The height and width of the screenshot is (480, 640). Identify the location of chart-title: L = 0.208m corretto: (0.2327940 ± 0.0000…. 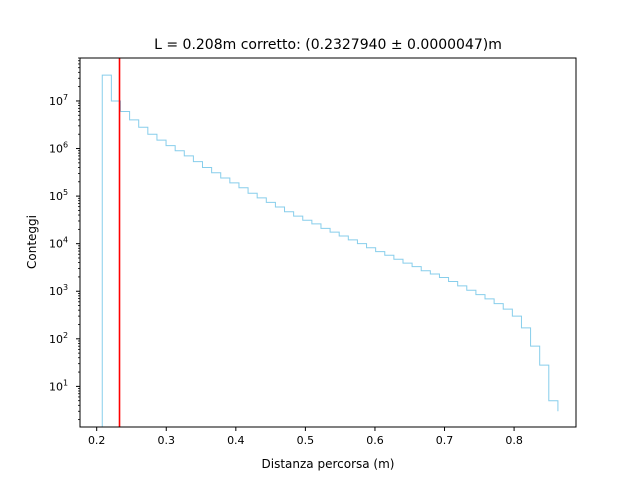
(328, 45).